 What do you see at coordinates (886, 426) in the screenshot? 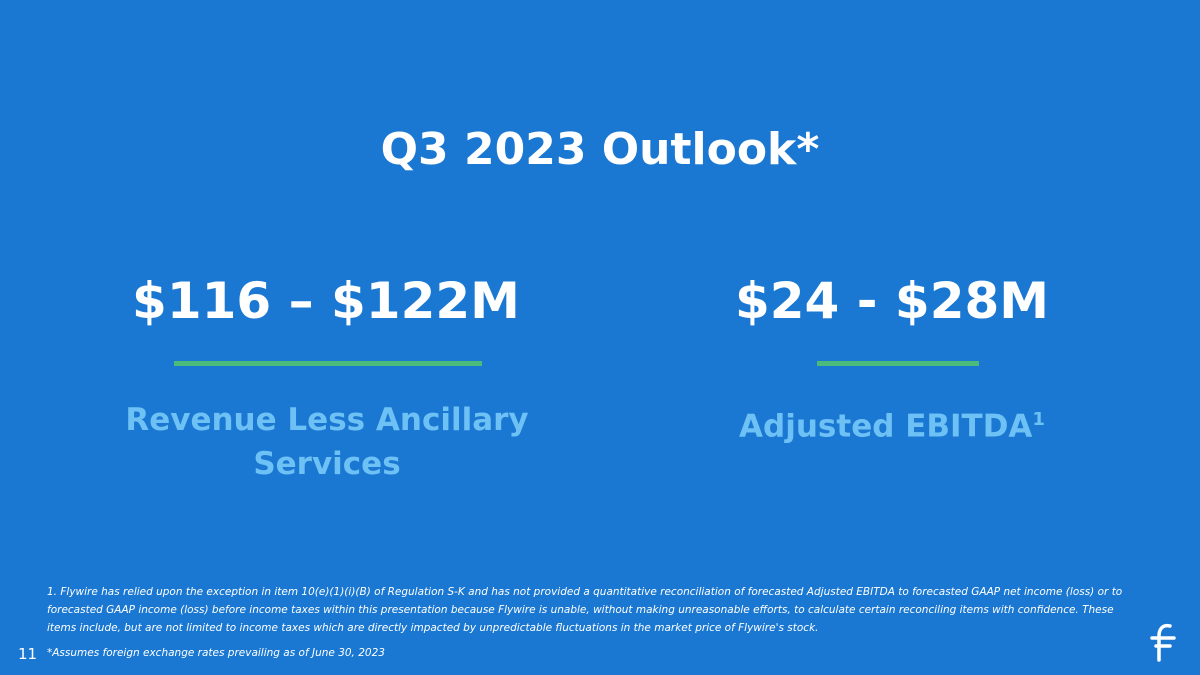
I see `label-text: Adjusted EBITDA` at bounding box center [886, 426].